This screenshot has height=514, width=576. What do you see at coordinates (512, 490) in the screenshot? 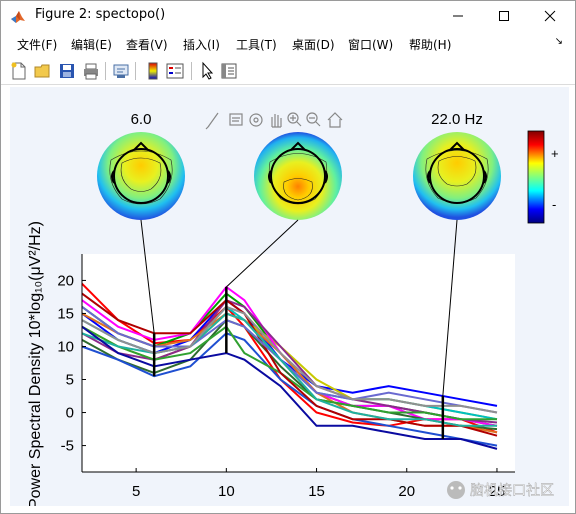
I see `watermark-text: 脑机接口社区` at bounding box center [512, 490].